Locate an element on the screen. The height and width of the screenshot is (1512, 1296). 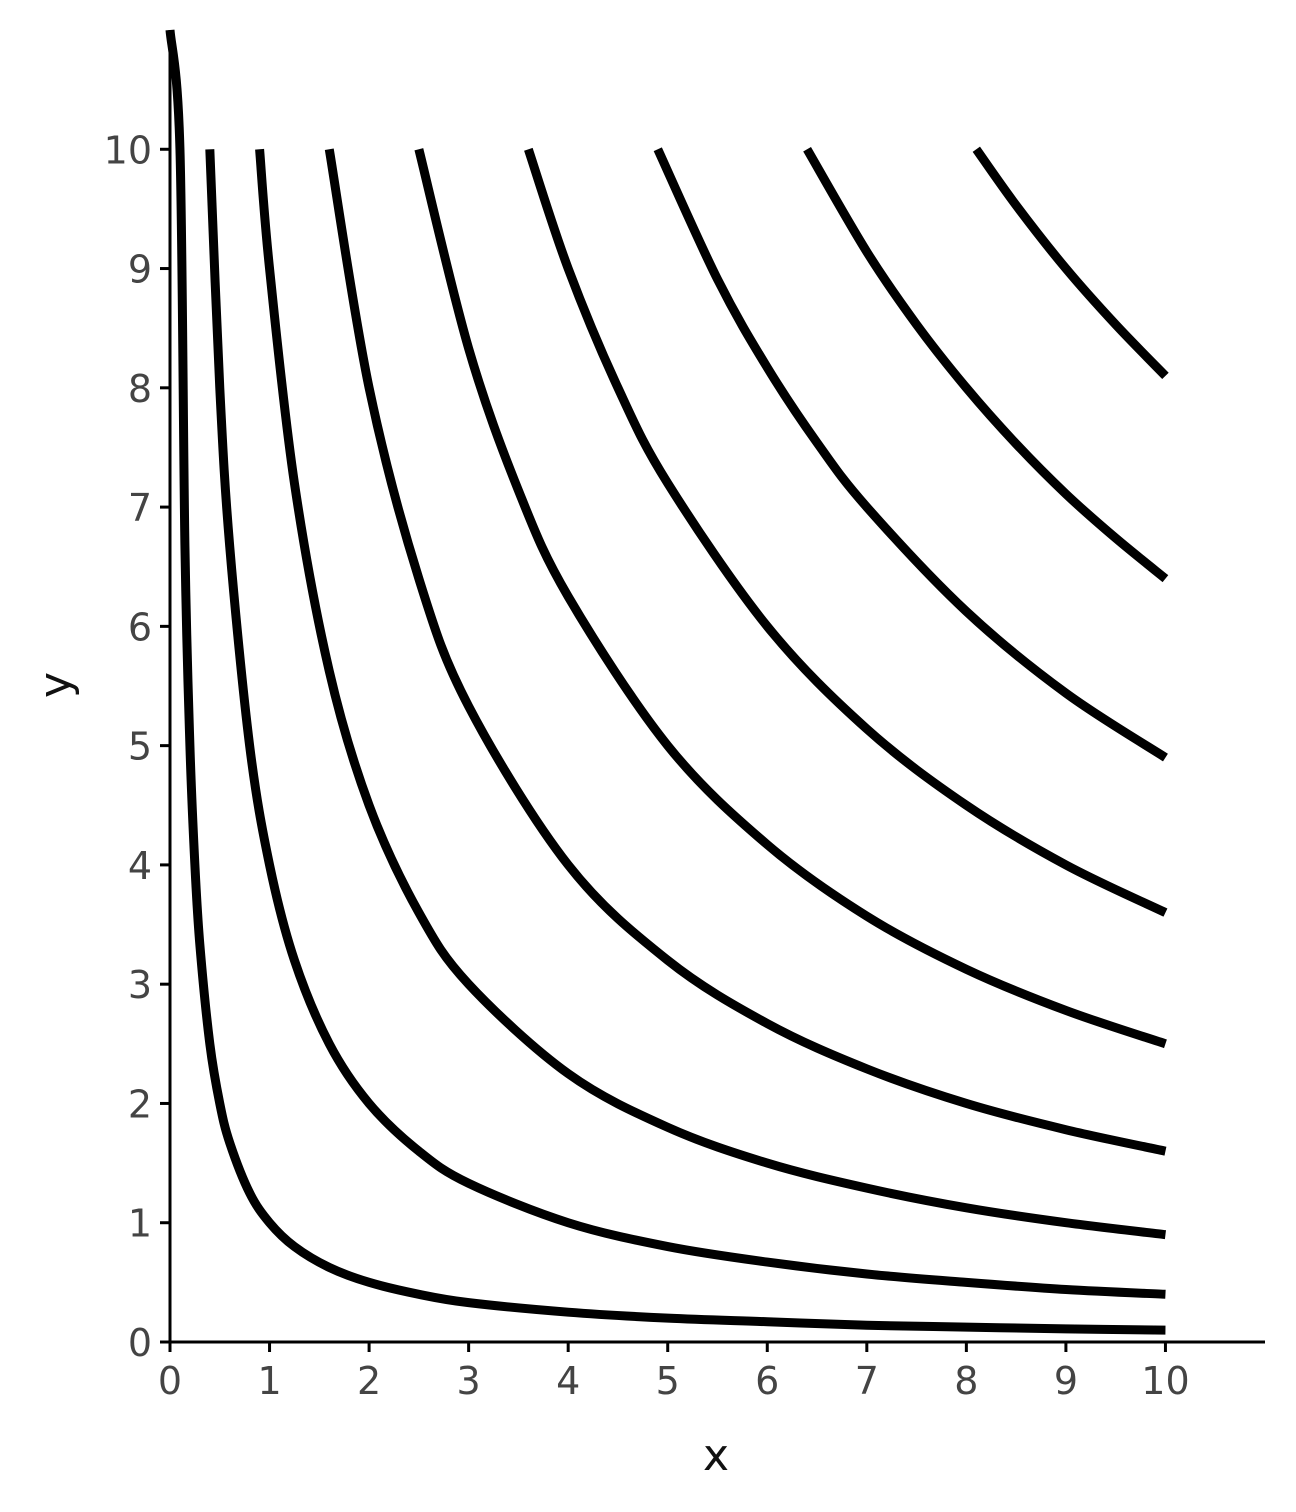
y-tick-label: 6 is located at coordinates (140, 627).